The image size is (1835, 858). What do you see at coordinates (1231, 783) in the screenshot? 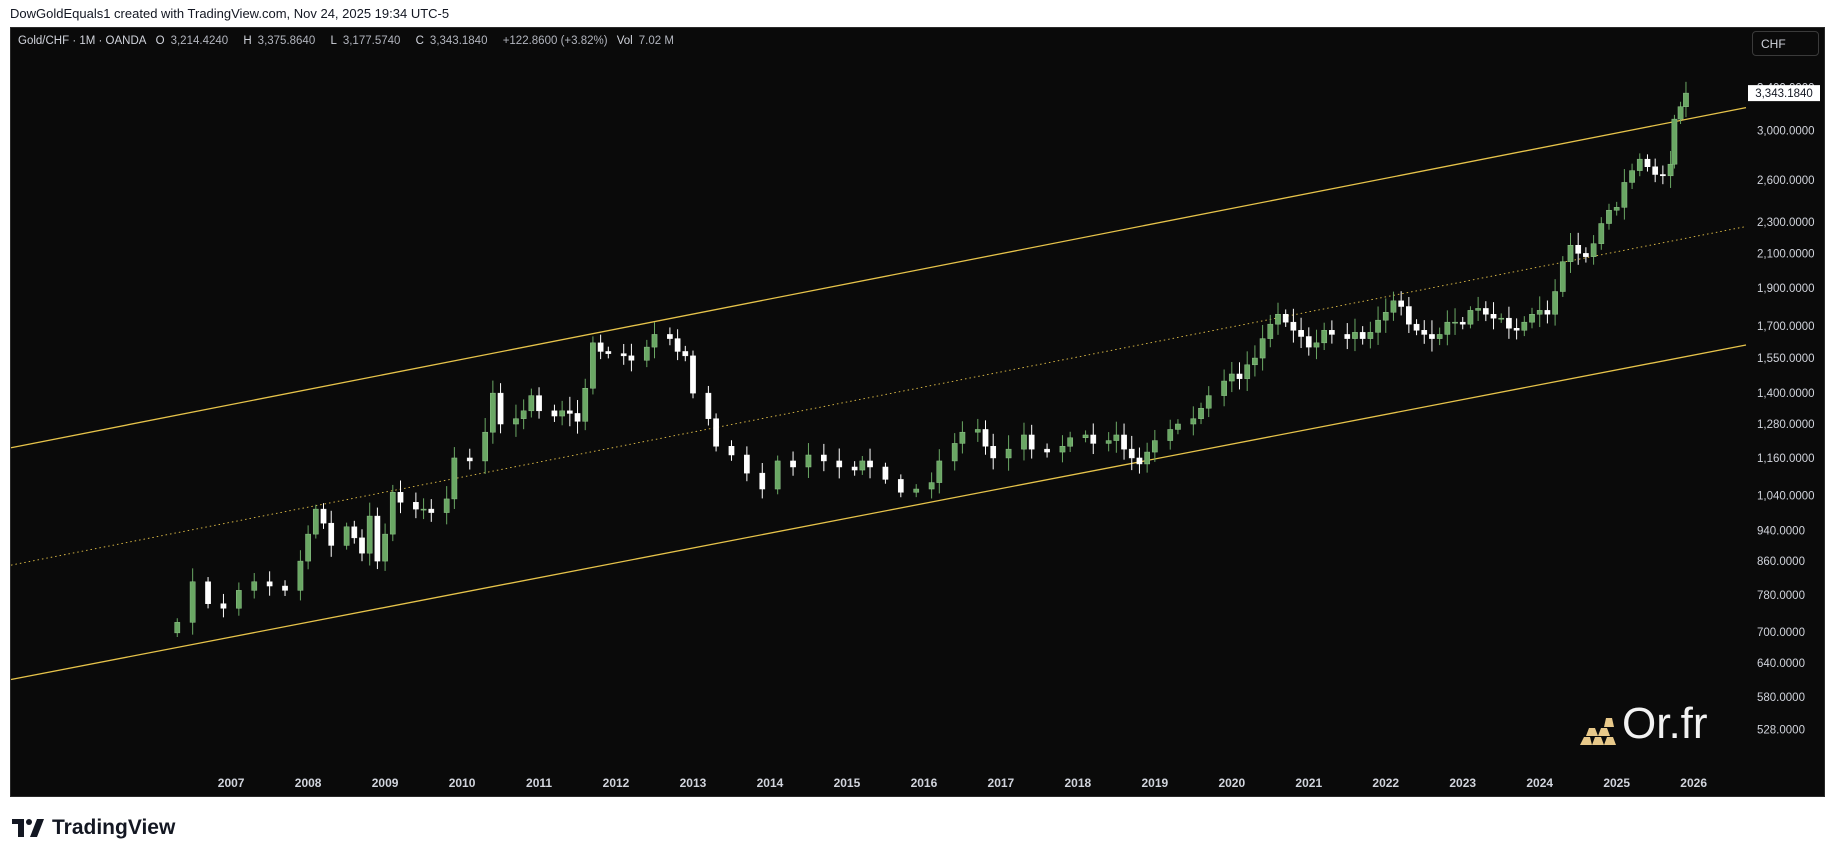
I see `x-tick-label: 2020` at bounding box center [1231, 783].